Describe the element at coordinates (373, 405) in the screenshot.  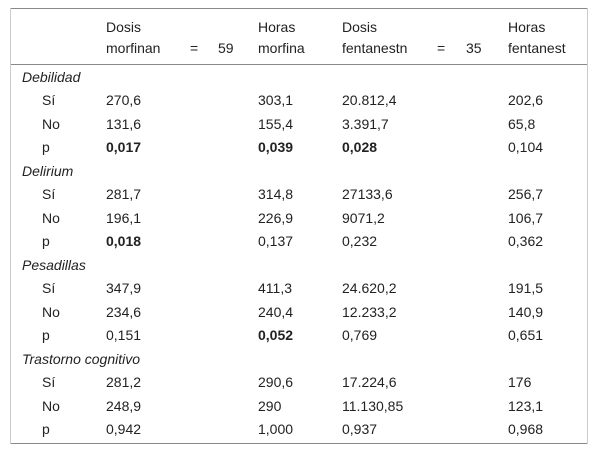
I see `cell: 11.130,85` at that location.